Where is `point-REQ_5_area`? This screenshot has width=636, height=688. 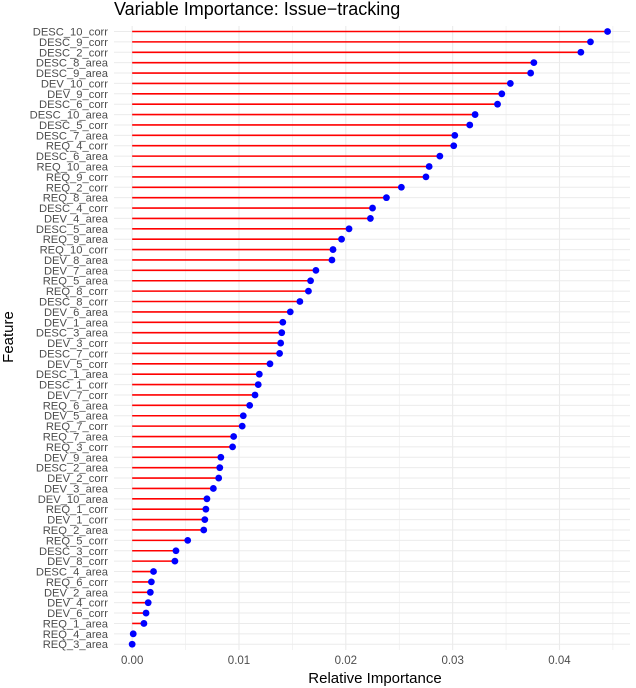
point-REQ_5_area is located at coordinates (310, 281).